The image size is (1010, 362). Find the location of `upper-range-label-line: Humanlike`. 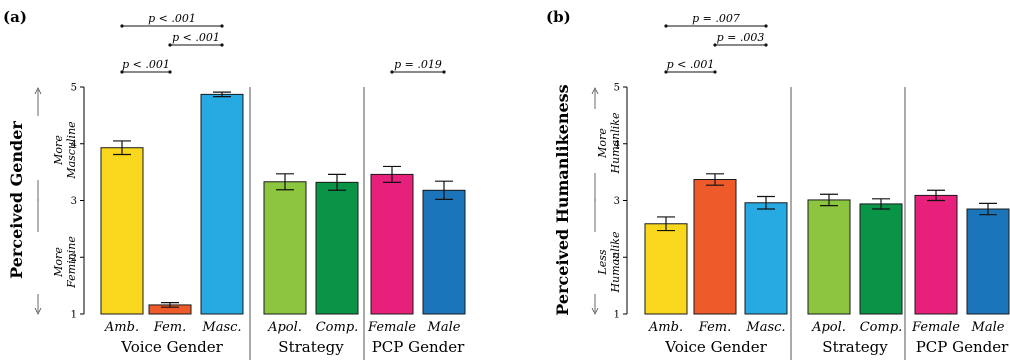

upper-range-label-line: Humanlike is located at coordinates (615, 143).